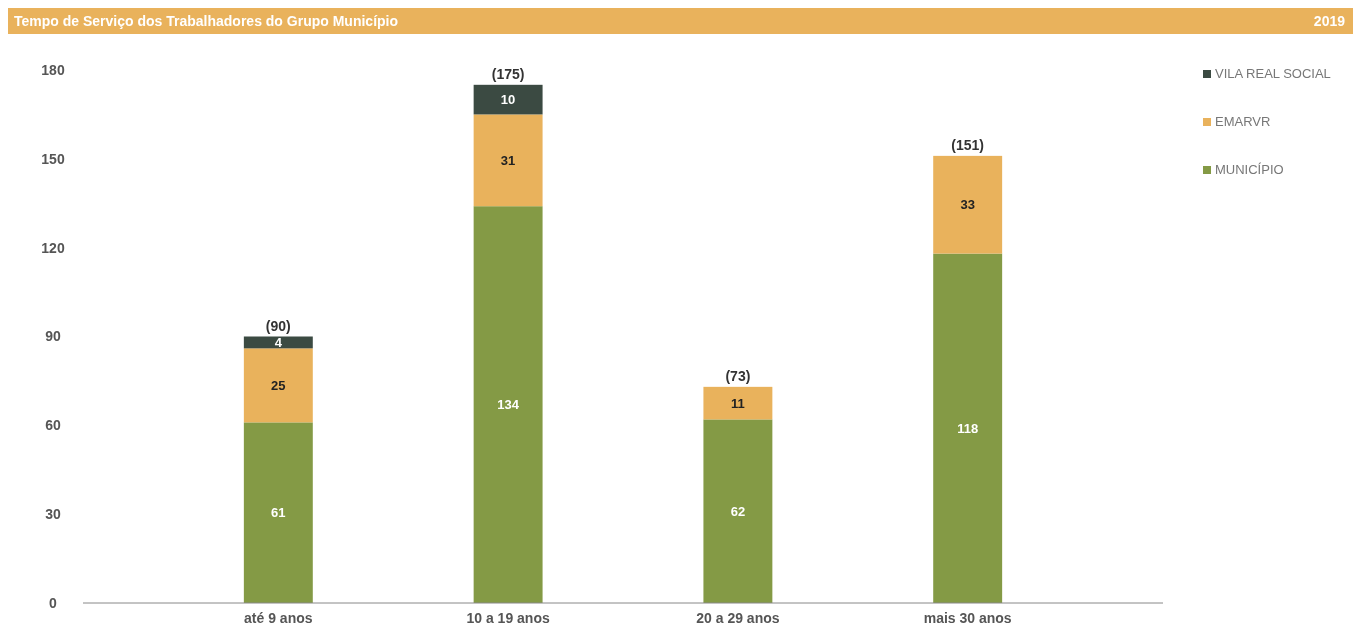 This screenshot has height=643, width=1363. I want to click on x-tick-label: mais 30 anos, so click(967, 618).